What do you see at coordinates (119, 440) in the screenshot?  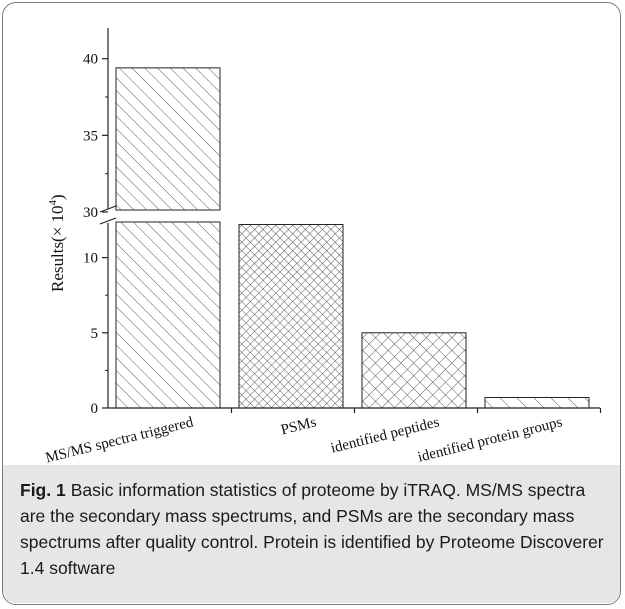 I see `x-tick-label: MS/MS spectra triggered` at bounding box center [119, 440].